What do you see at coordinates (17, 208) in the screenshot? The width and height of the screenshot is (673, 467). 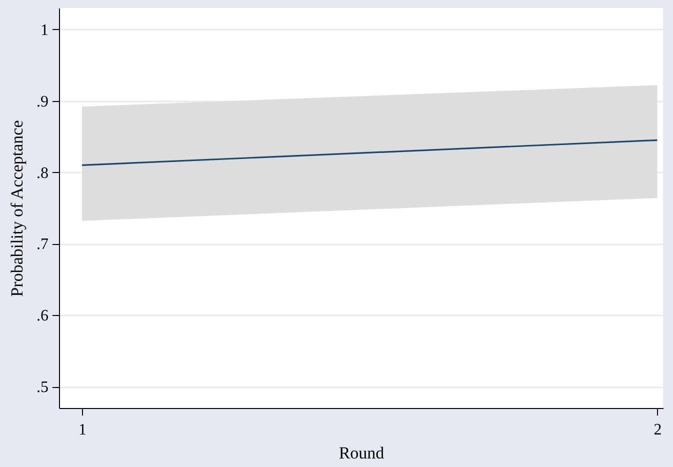 I see `y-axis-title: Probability of Acceptance` at bounding box center [17, 208].